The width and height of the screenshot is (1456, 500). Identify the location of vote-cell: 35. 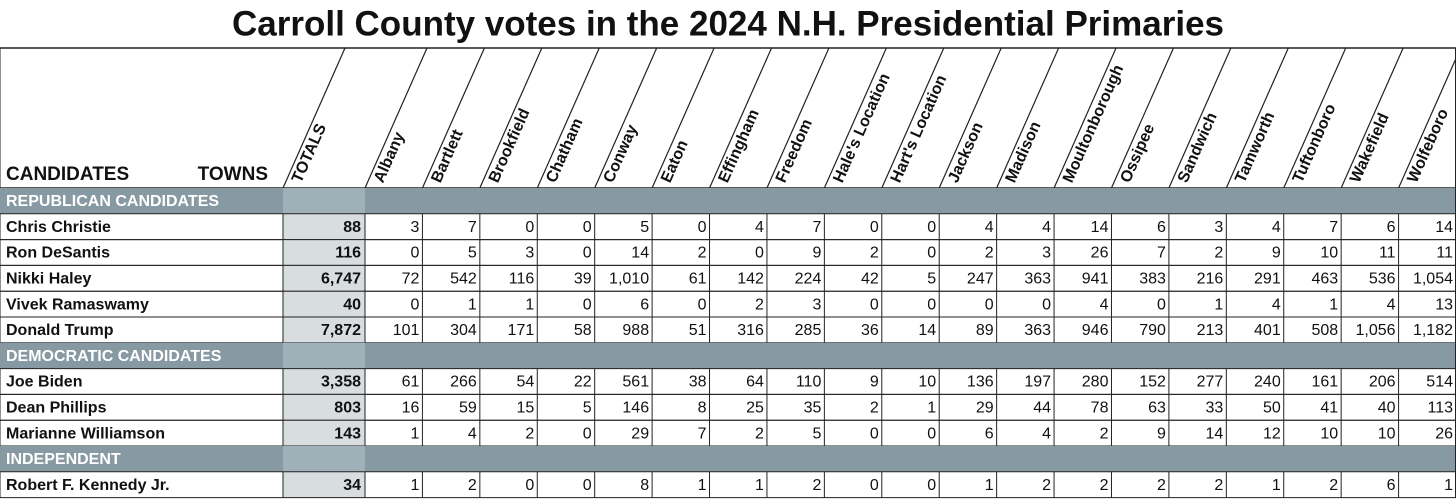
(813, 408).